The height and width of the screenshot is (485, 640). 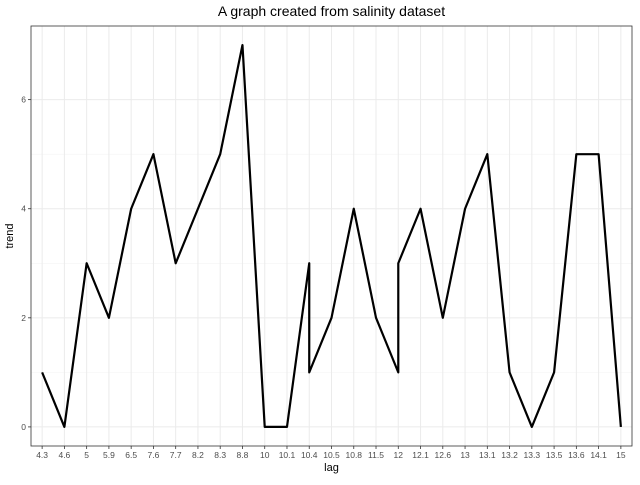 I want to click on x-tick-label: 13, so click(x=465, y=455).